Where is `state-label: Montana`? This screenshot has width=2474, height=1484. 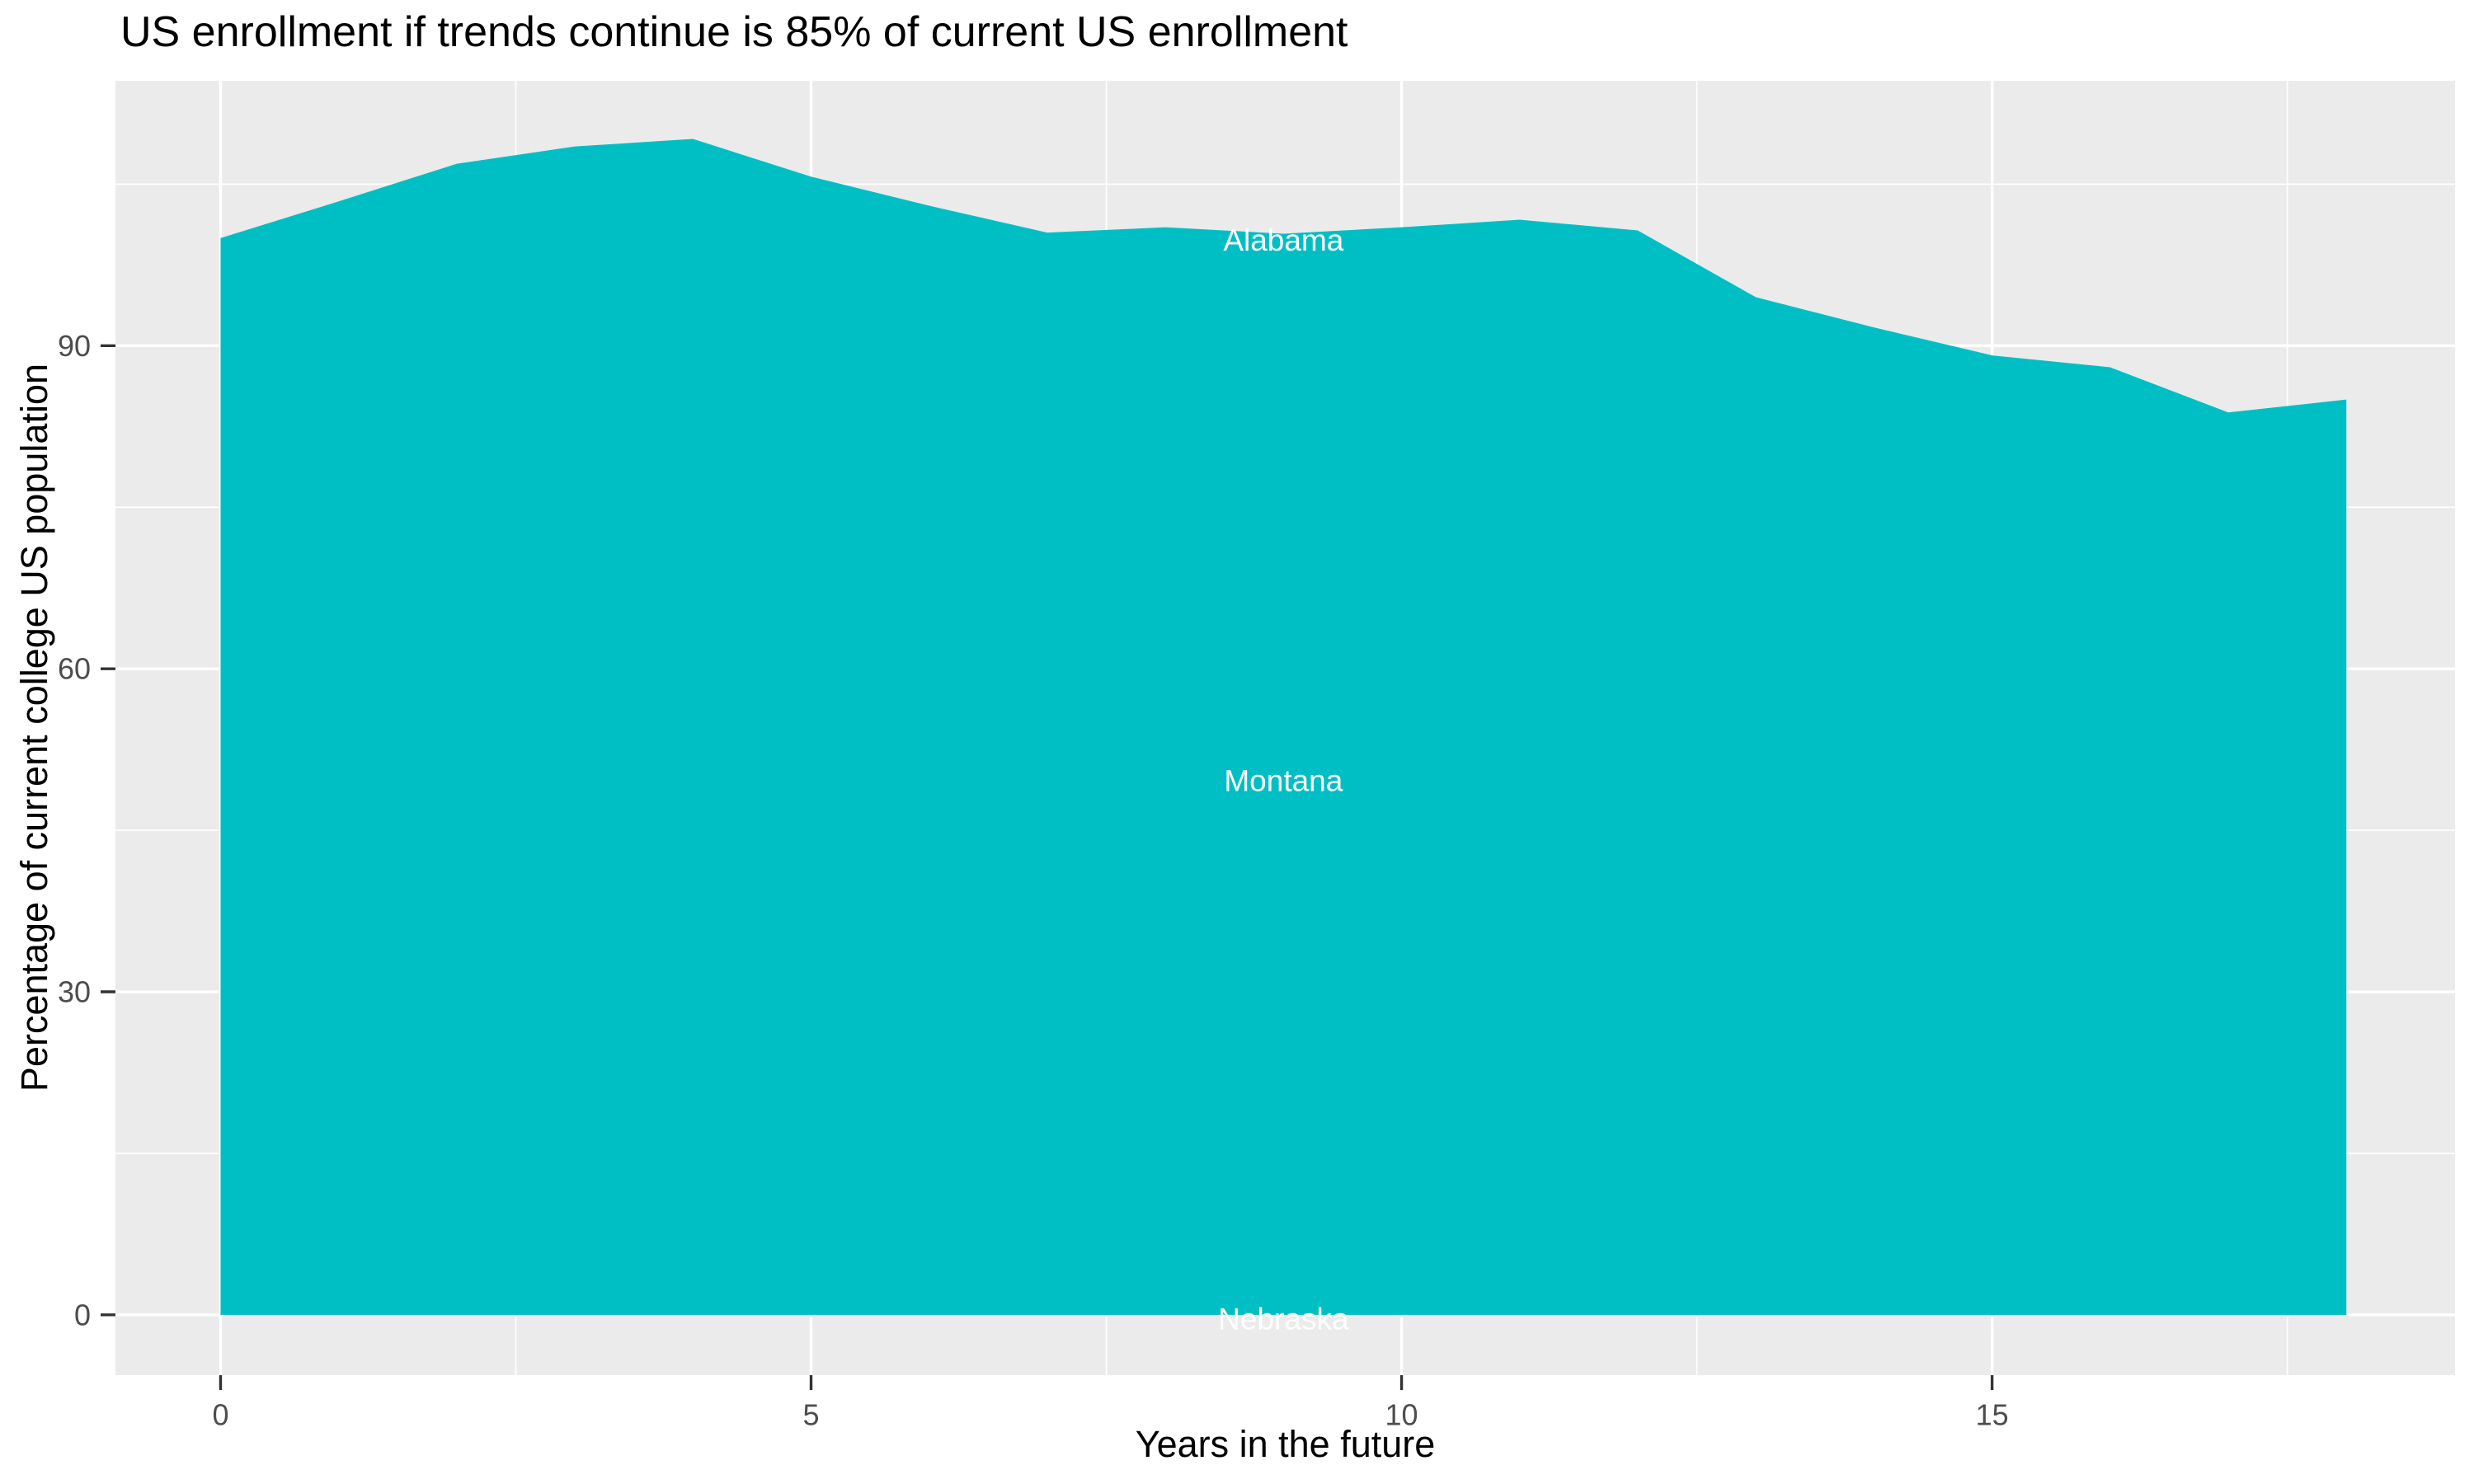 state-label: Montana is located at coordinates (1283, 781).